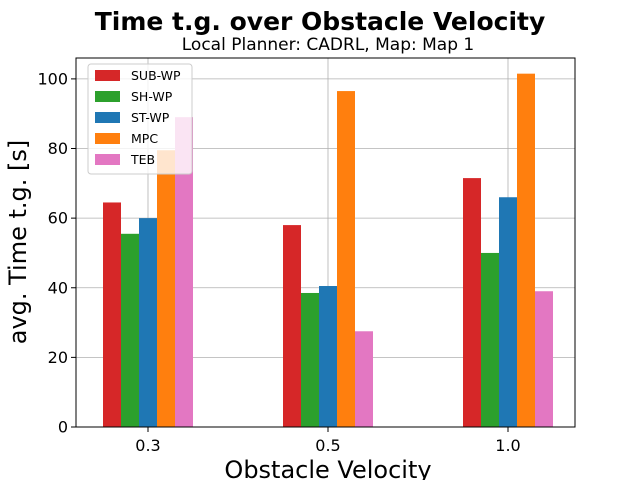 This screenshot has width=640, height=480. Describe the element at coordinates (18, 242) in the screenshot. I see `y-axis-label: avg. Time t.g. [s]` at that location.